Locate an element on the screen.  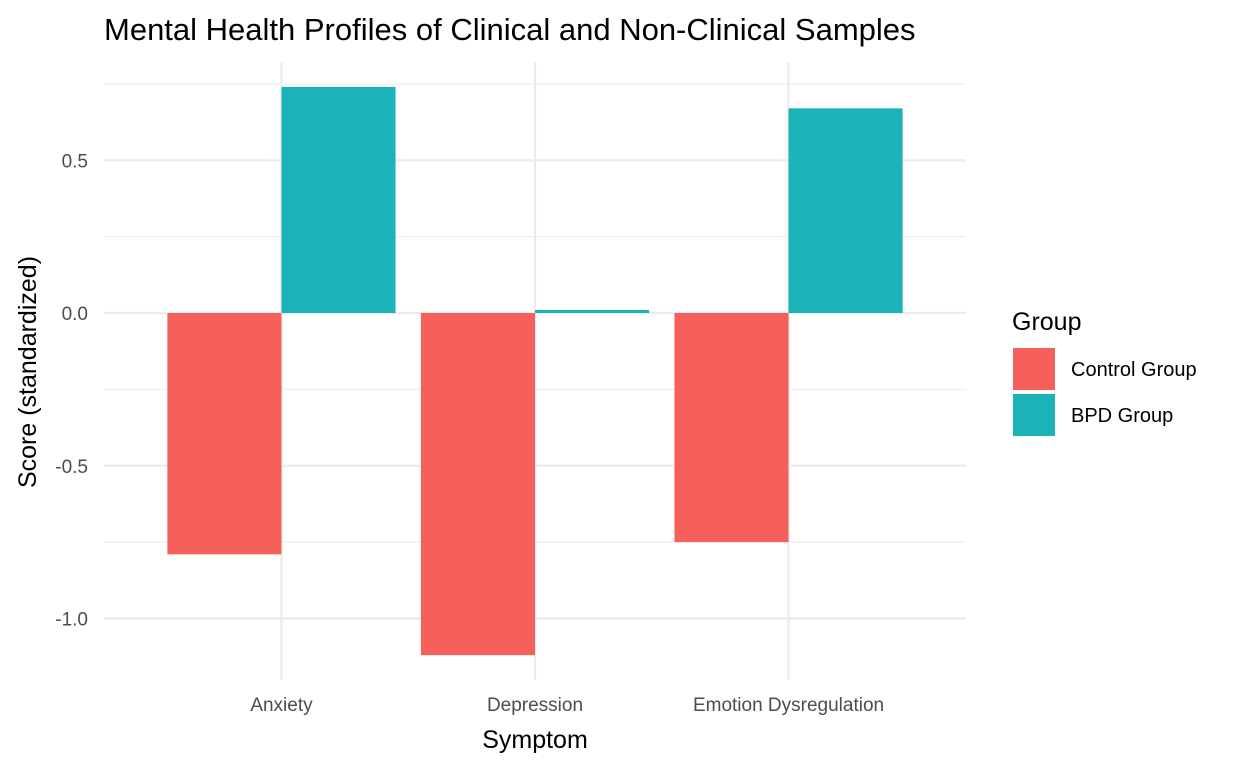
y-tick-label: 0.5 is located at coordinates (75, 161).